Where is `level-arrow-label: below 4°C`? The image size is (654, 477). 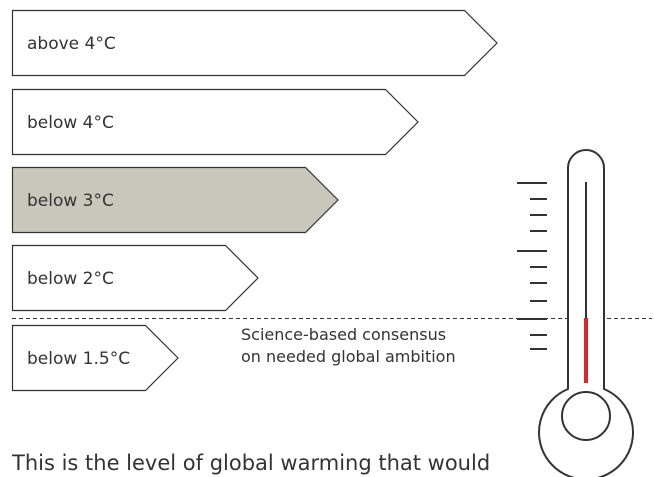
level-arrow-label: below 4°C is located at coordinates (70, 123).